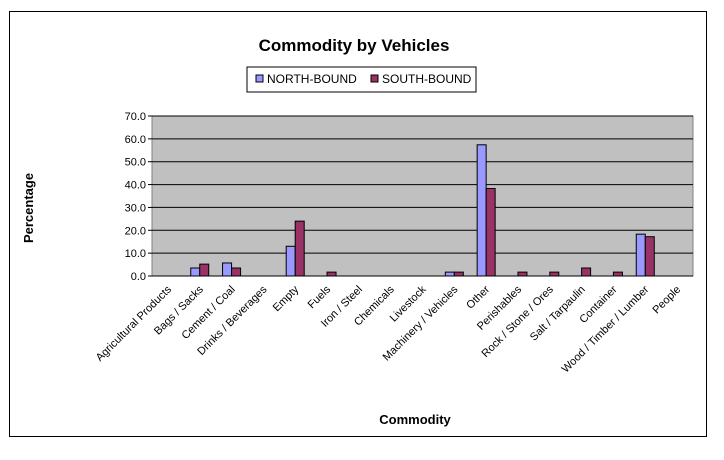  What do you see at coordinates (427, 79) in the screenshot?
I see `legend-label-south: SOUTH-BOUND` at bounding box center [427, 79].